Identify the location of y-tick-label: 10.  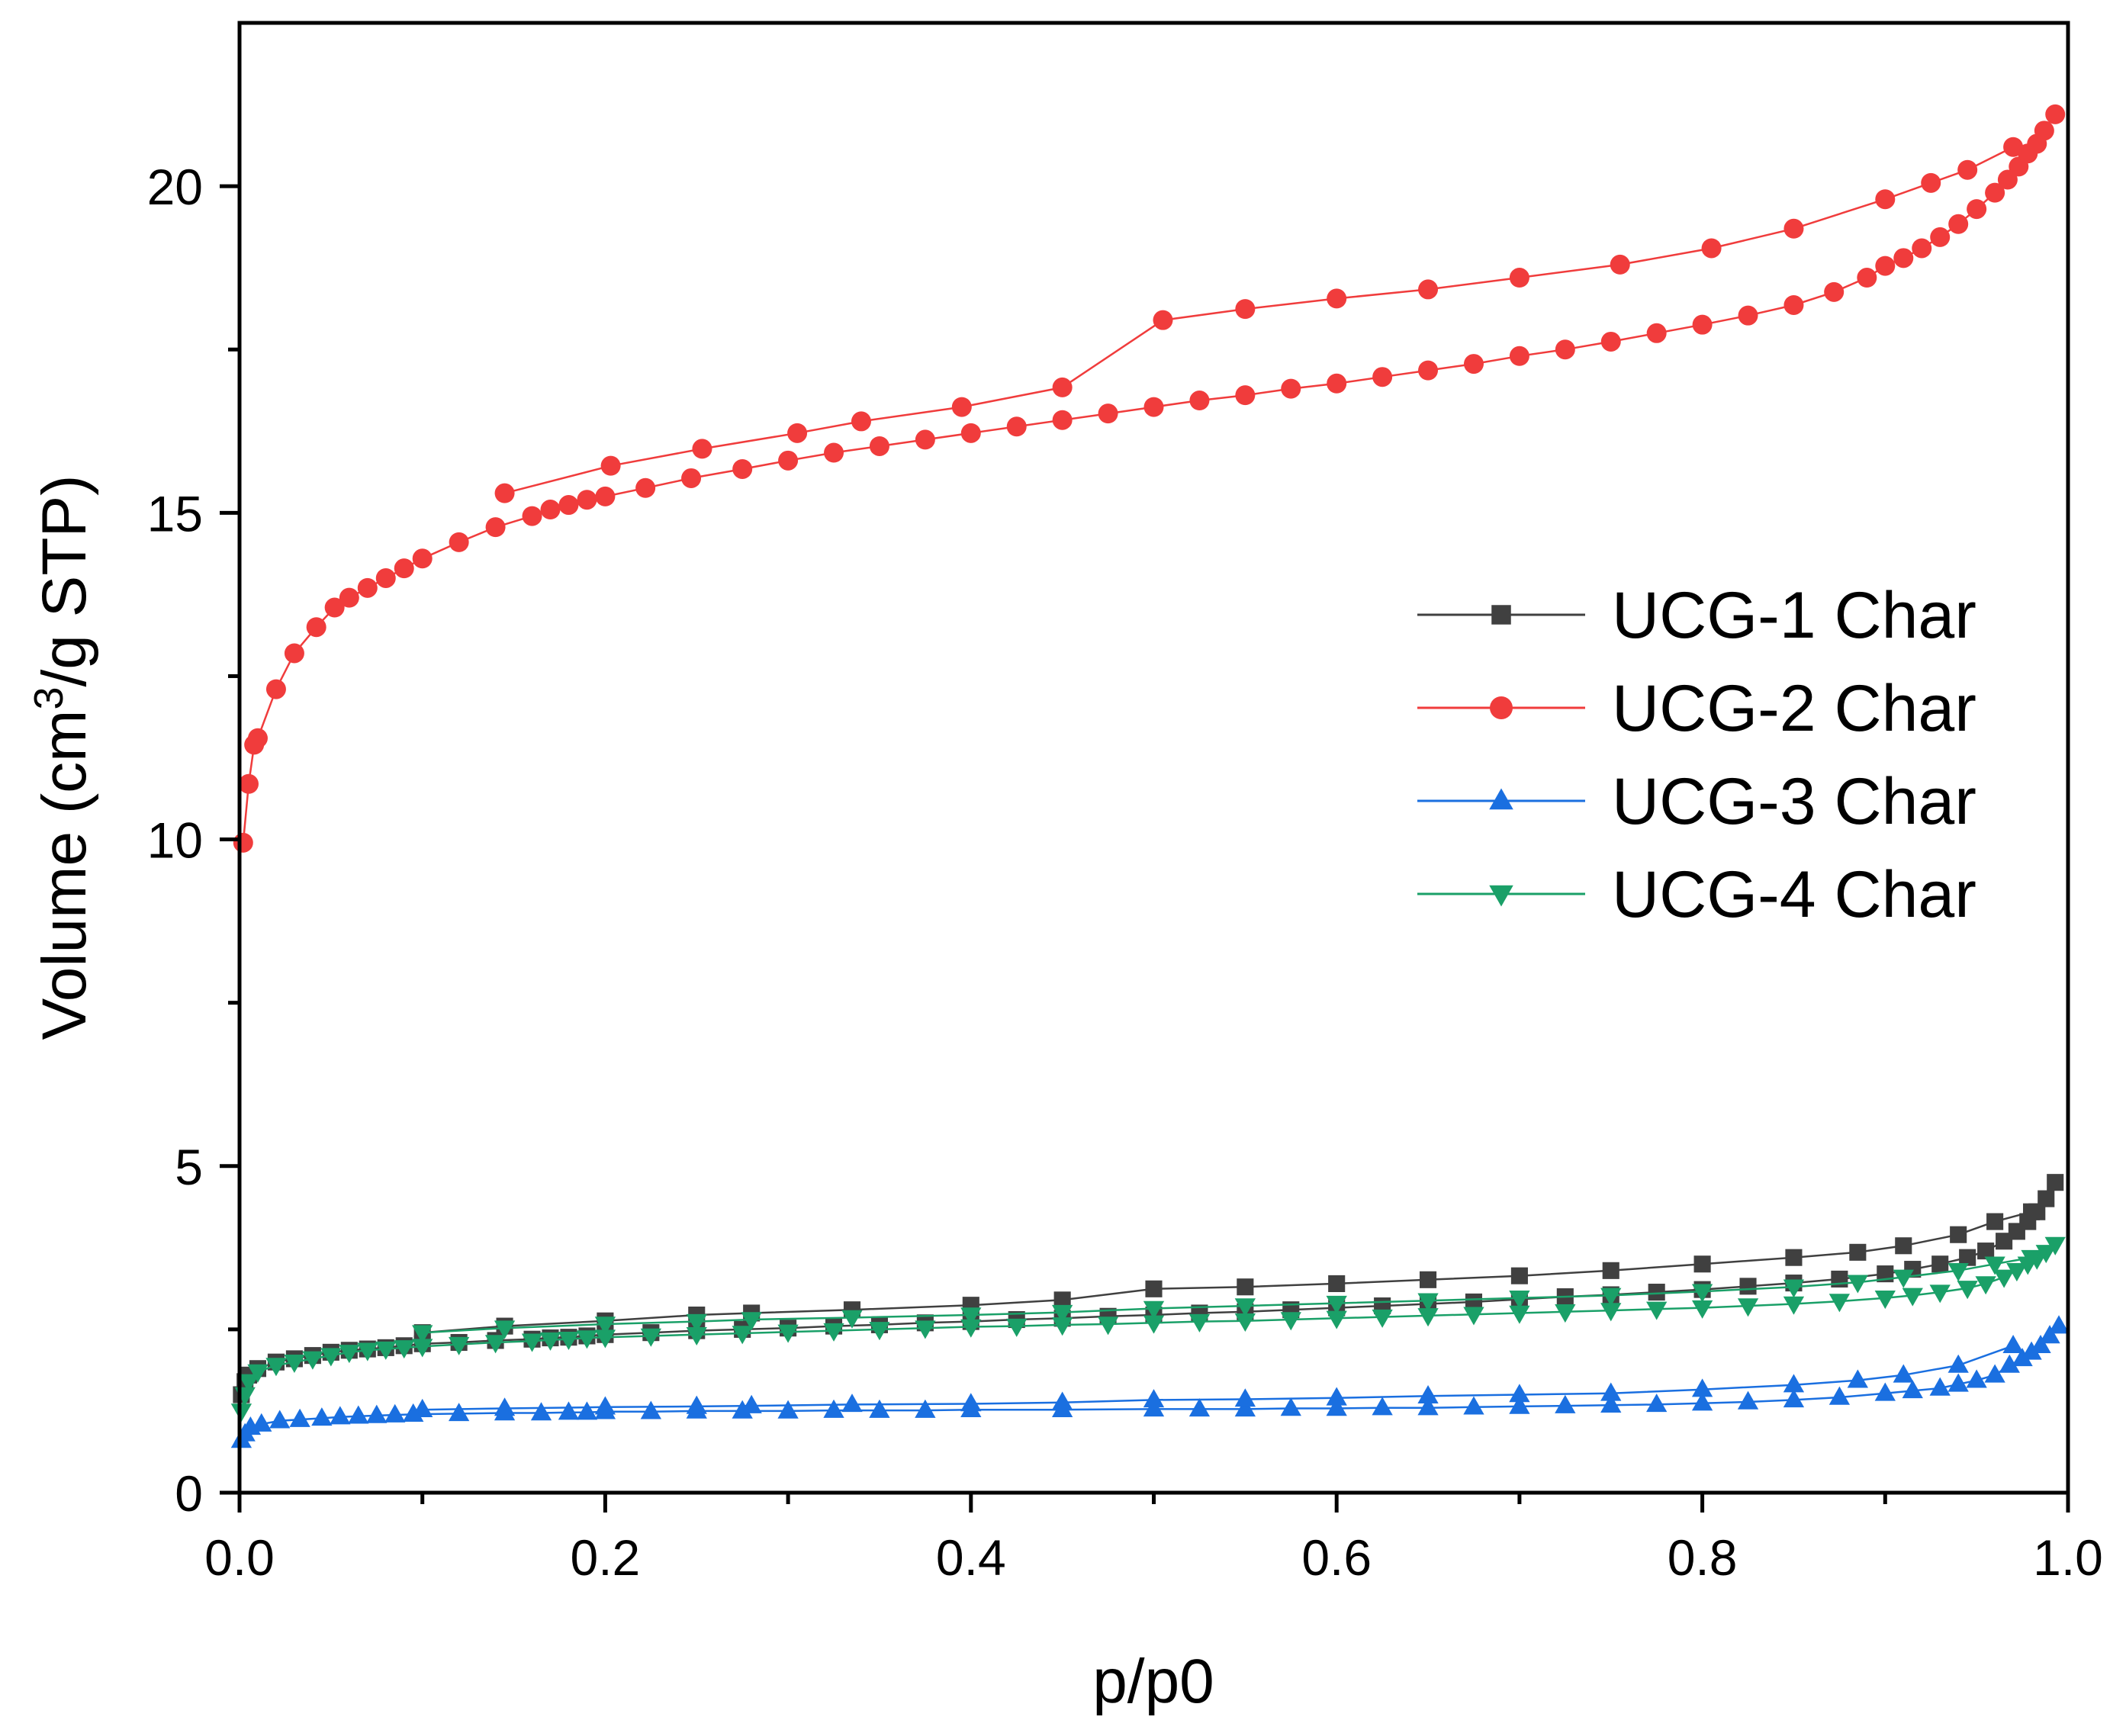
(175, 840).